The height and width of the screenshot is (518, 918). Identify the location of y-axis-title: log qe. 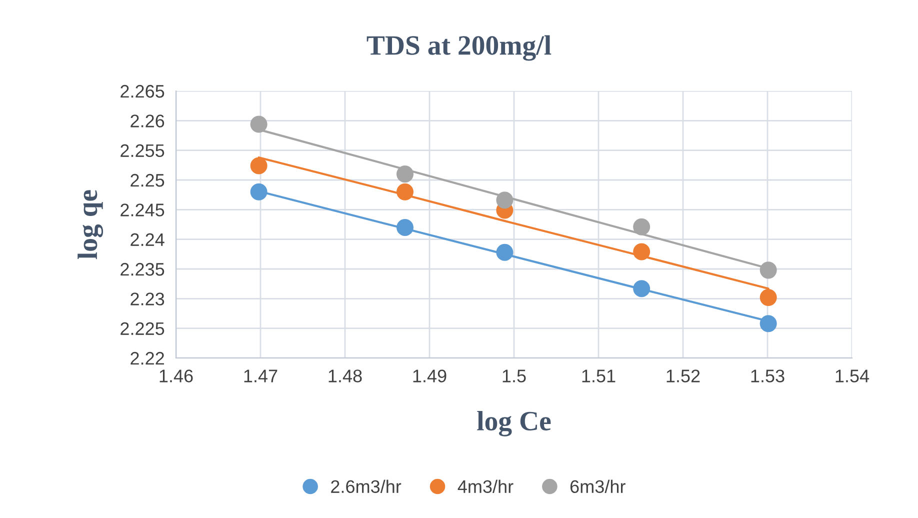
(91, 225).